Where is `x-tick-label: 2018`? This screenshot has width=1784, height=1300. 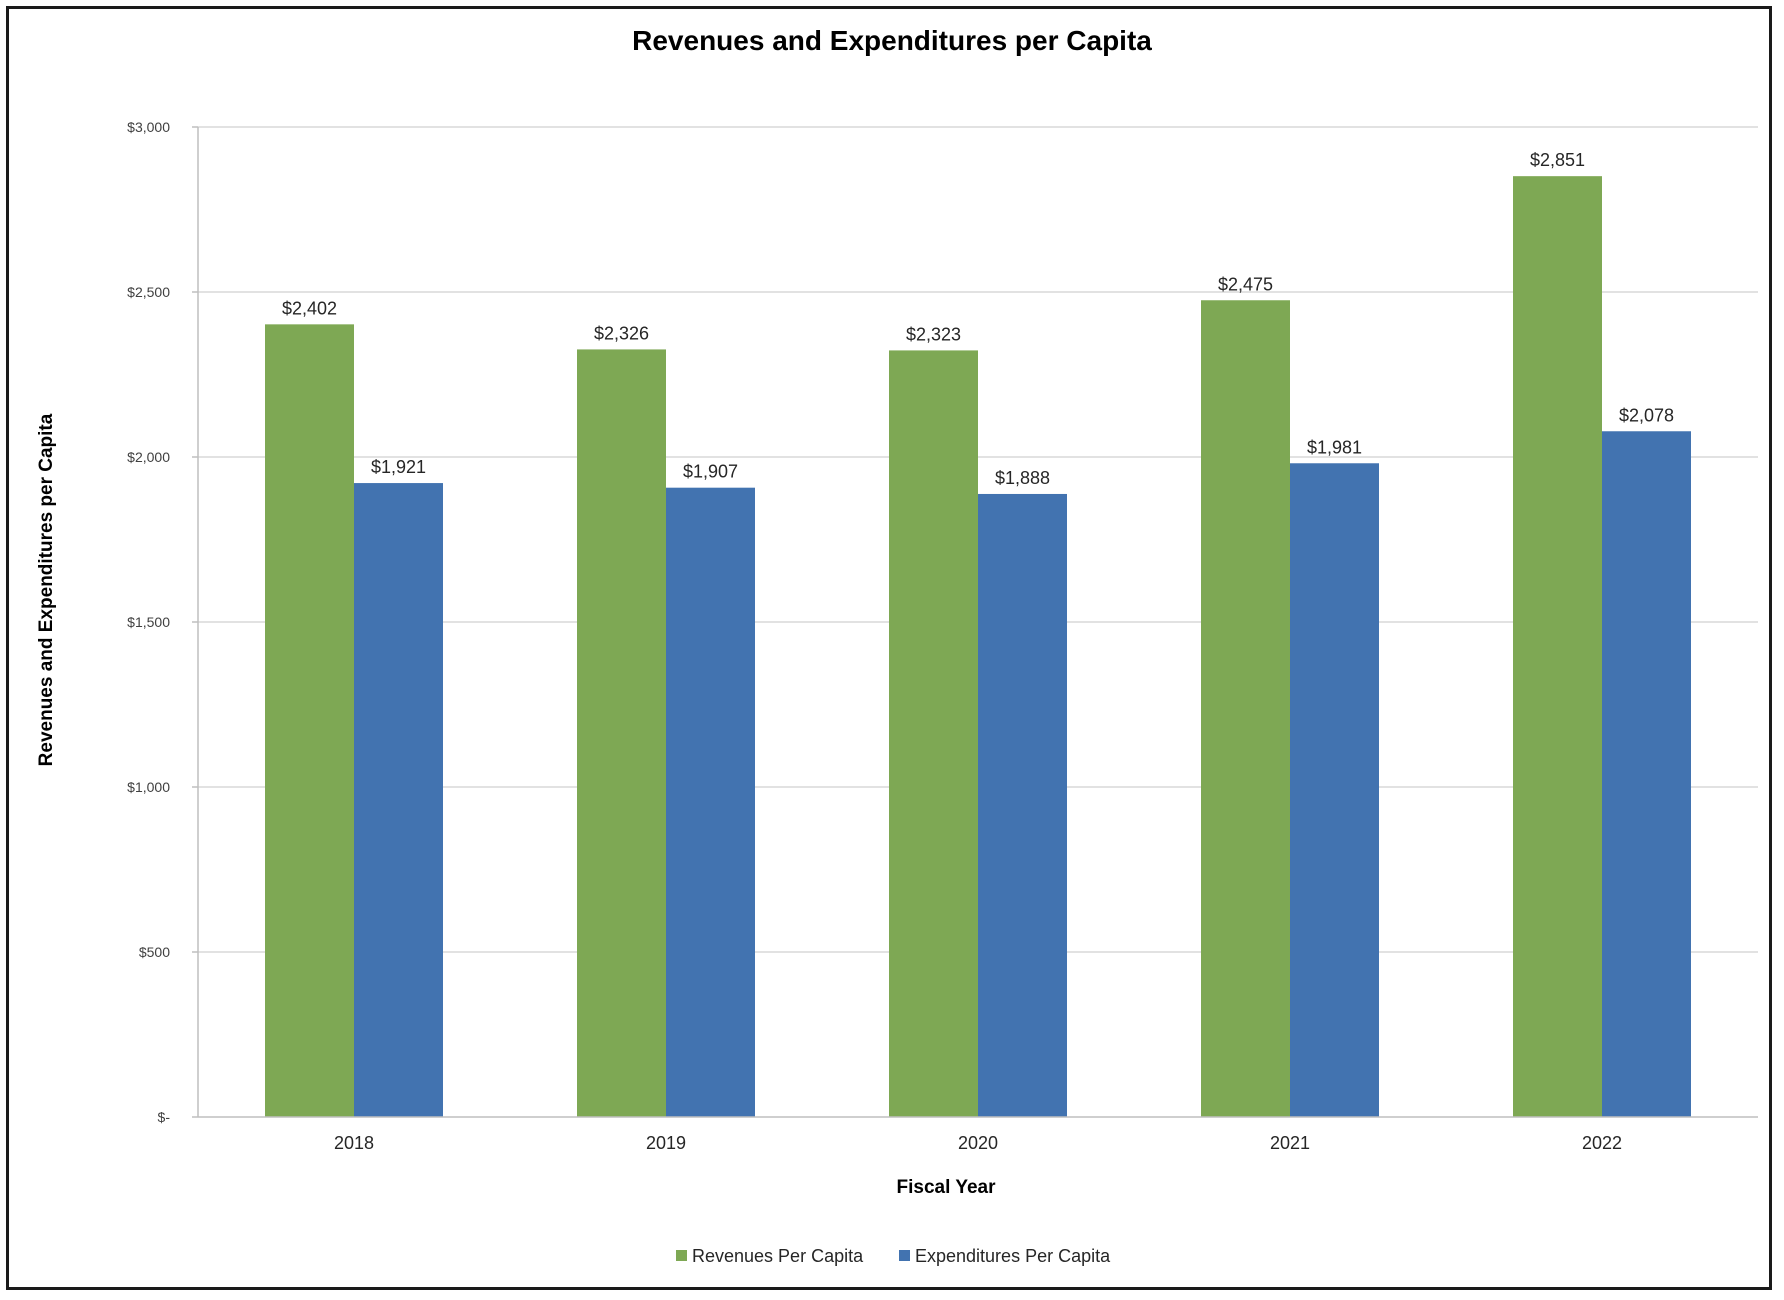 x-tick-label: 2018 is located at coordinates (354, 1143).